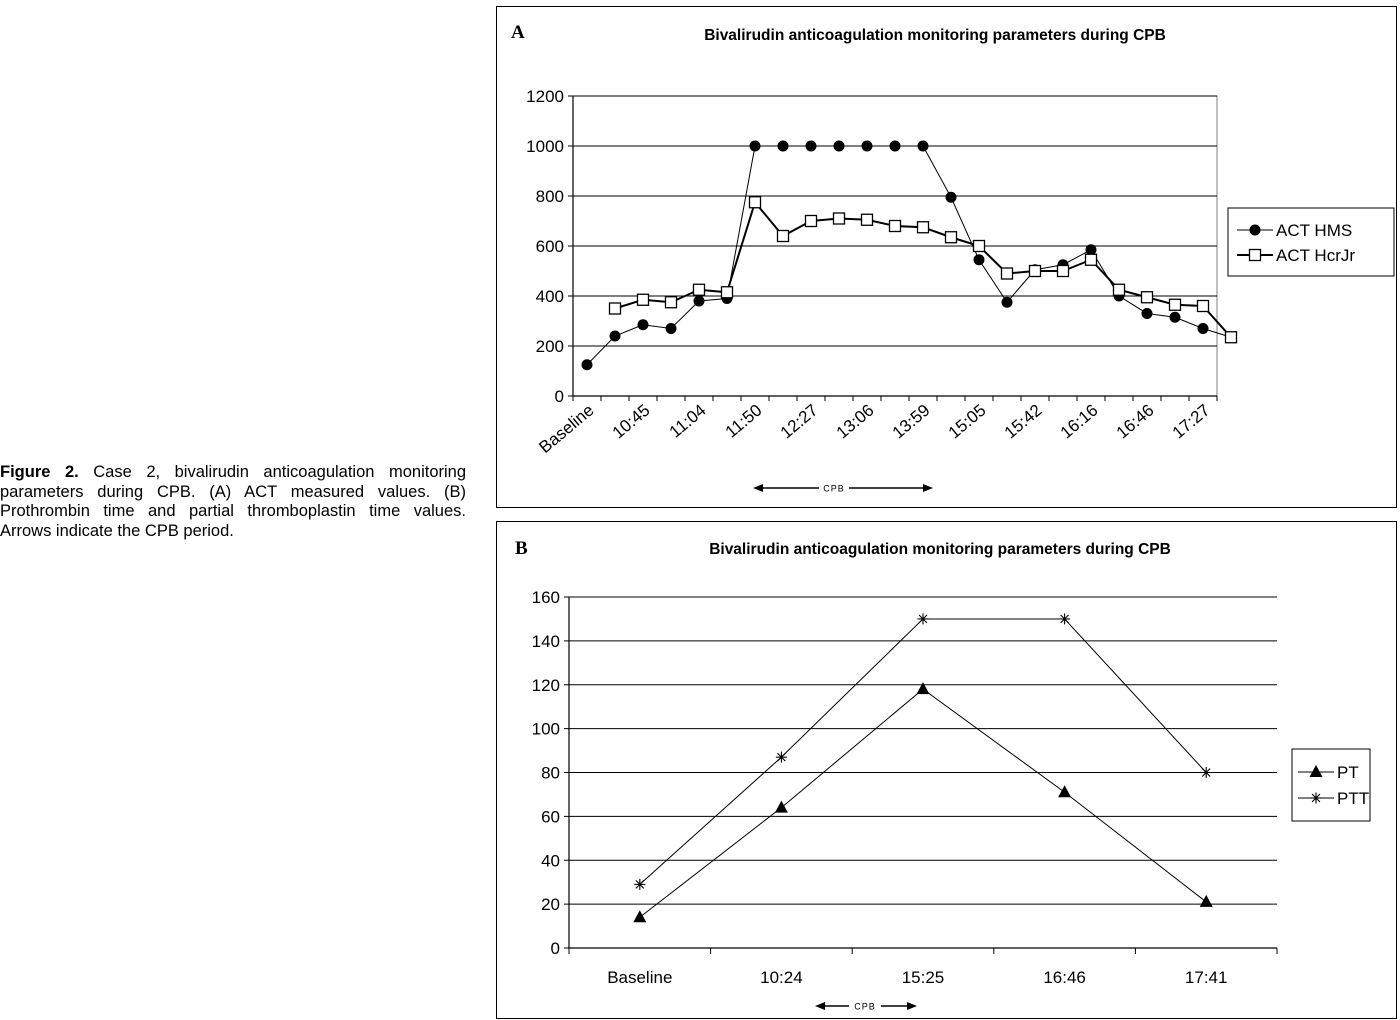  What do you see at coordinates (1315, 255) in the screenshot?
I see `legend-label: ACT HcrJr` at bounding box center [1315, 255].